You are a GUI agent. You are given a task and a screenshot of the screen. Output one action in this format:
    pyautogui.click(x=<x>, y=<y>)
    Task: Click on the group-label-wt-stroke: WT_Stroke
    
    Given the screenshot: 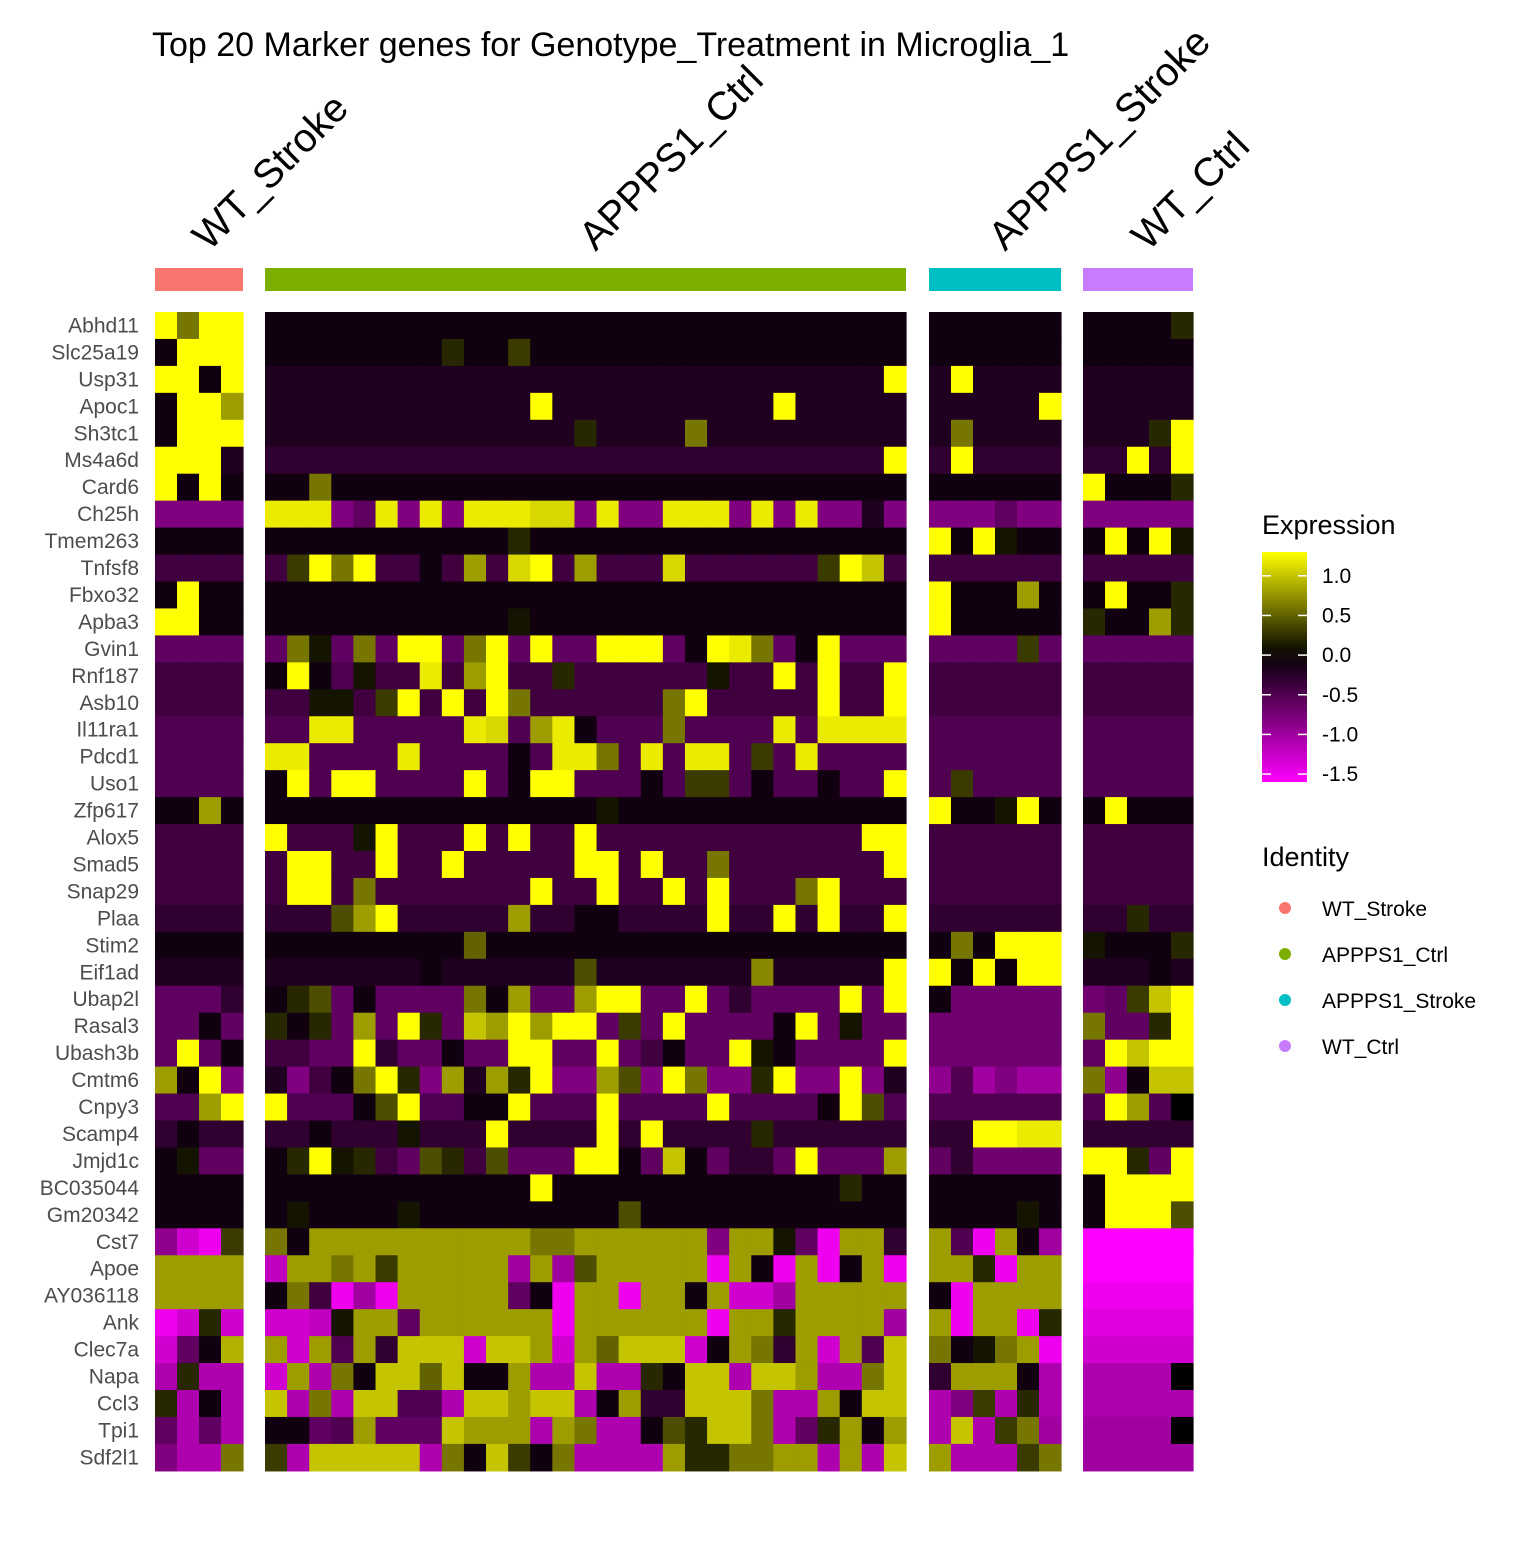 What is the action you would take?
    pyautogui.click(x=270, y=172)
    